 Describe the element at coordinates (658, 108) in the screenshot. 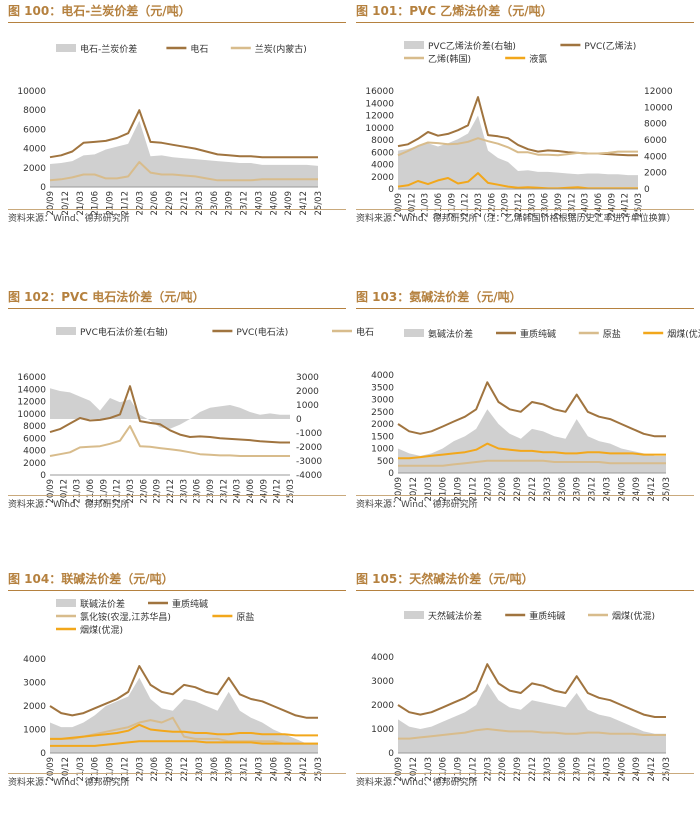

I see `y2-tick-label: 10000` at that location.